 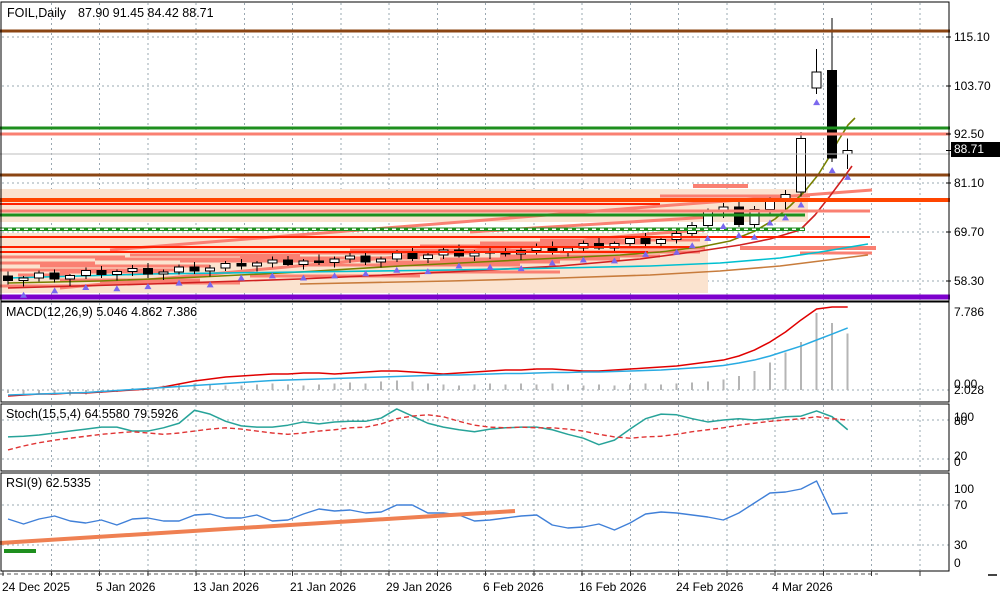 What do you see at coordinates (710, 587) in the screenshot?
I see `date-axis-label: 24 Feb 2026` at bounding box center [710, 587].